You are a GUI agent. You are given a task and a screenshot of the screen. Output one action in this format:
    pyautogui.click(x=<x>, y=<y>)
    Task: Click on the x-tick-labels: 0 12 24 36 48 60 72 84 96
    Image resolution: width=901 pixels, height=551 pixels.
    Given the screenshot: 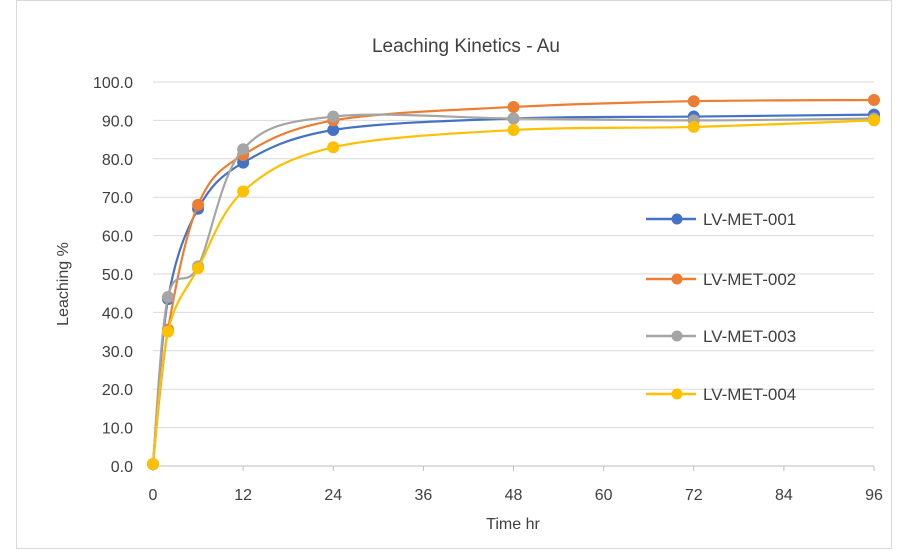 What is the action you would take?
    pyautogui.click(x=516, y=495)
    